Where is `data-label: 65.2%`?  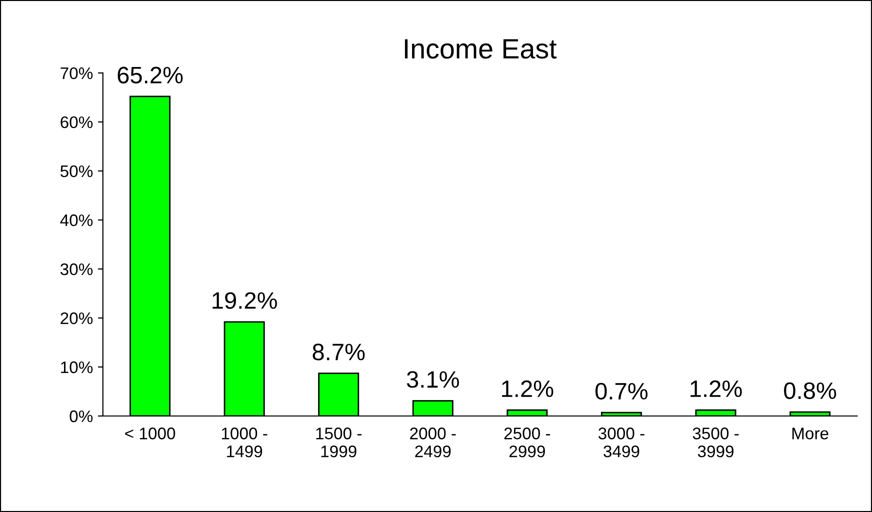 data-label: 65.2% is located at coordinates (150, 75).